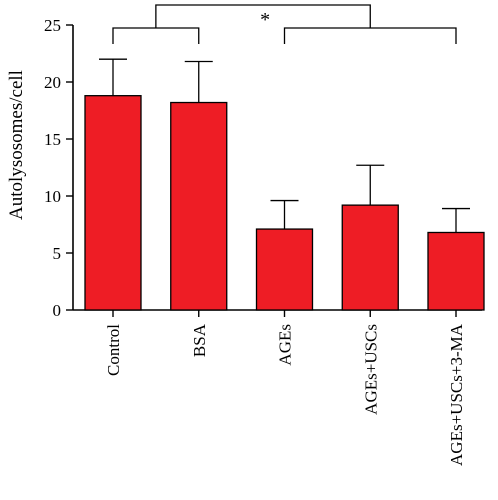 The width and height of the screenshot is (498, 500). I want to click on bracket-right-group, so click(370, 35).